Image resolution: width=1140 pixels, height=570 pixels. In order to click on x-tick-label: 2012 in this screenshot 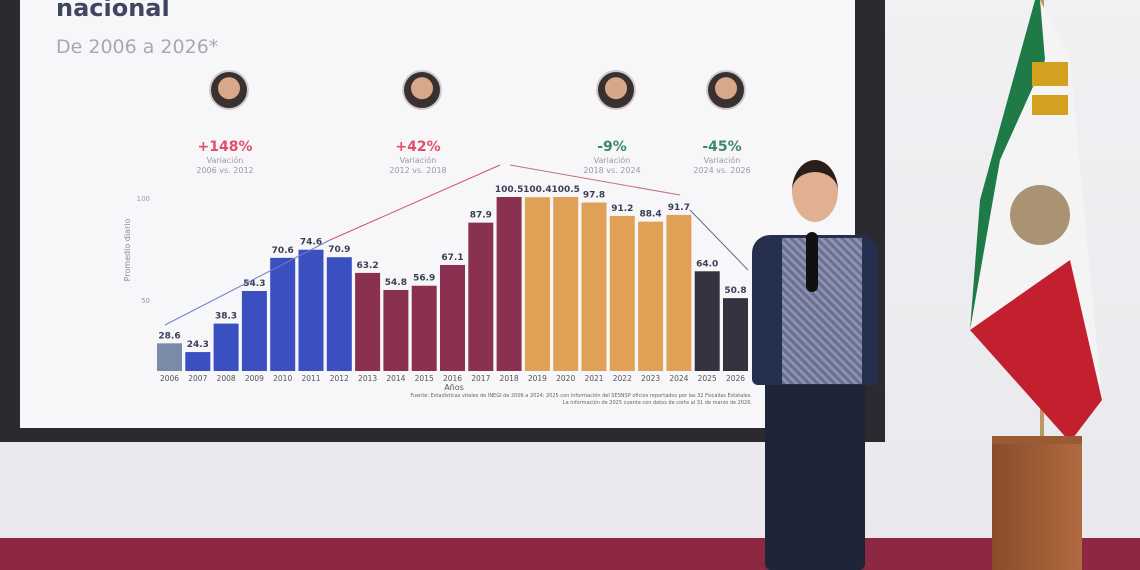, I will do `click(339, 378)`.